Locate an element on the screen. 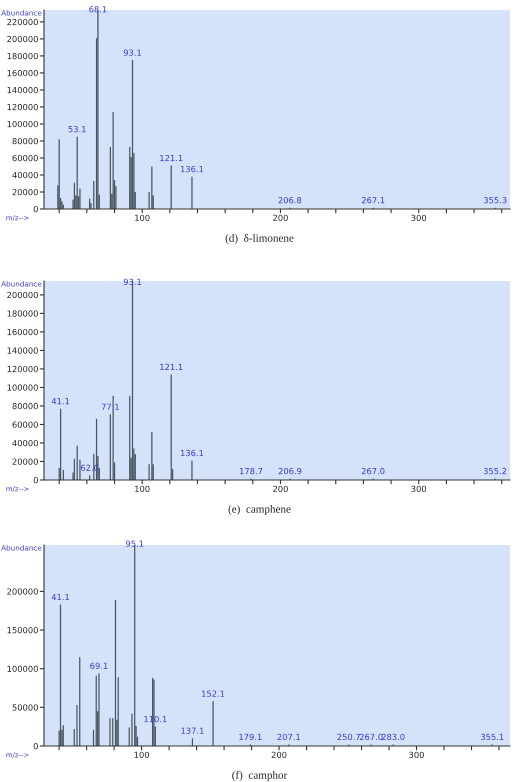 Image resolution: width=519 pixels, height=782 pixels. annotation: 95.1 is located at coordinates (135, 543).